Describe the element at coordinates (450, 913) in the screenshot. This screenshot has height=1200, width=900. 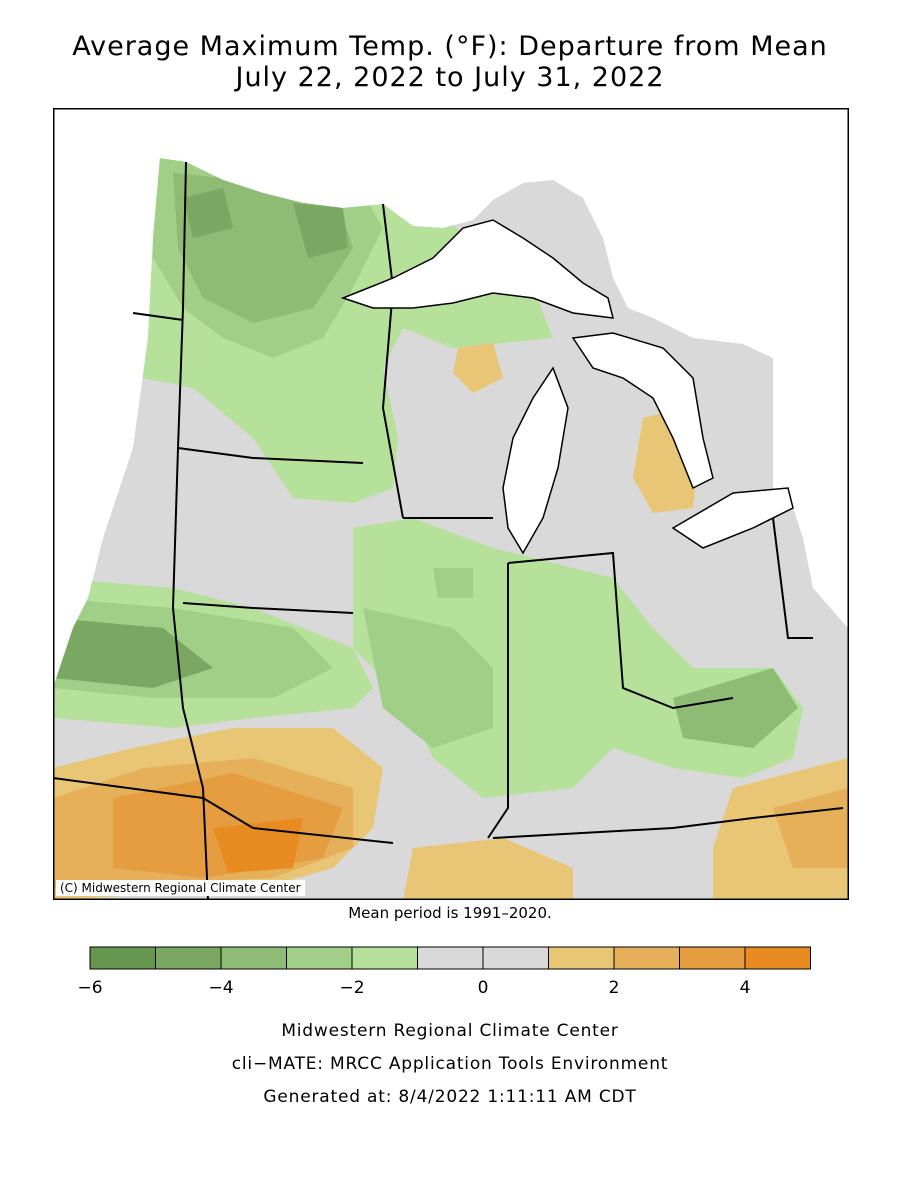
I see `mean-period-note: Mean period is 1991–2020.` at that location.